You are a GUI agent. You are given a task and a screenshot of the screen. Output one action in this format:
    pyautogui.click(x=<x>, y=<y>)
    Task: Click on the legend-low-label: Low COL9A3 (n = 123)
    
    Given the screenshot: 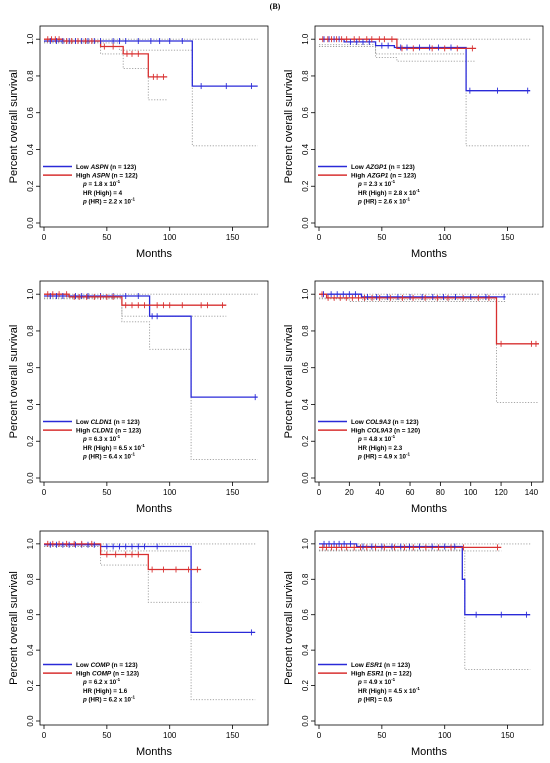 What is the action you would take?
    pyautogui.click(x=385, y=422)
    